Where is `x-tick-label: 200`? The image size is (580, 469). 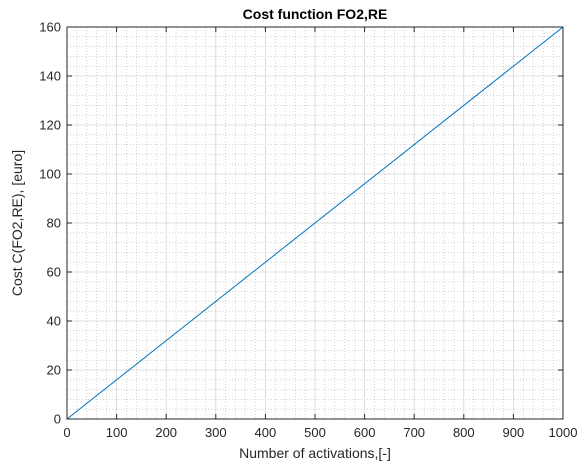 x-tick-label: 200 is located at coordinates (166, 432).